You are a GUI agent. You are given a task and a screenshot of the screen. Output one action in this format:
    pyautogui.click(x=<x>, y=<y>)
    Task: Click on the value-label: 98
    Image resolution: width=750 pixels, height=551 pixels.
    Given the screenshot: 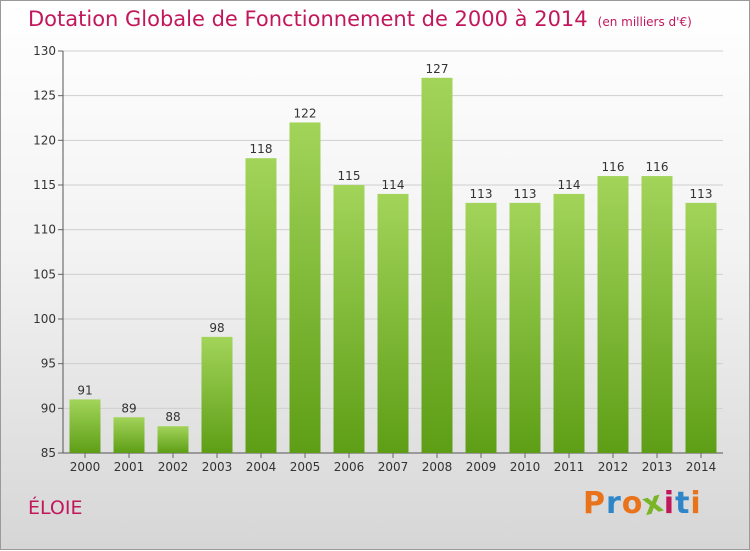 What is the action you would take?
    pyautogui.click(x=216, y=328)
    